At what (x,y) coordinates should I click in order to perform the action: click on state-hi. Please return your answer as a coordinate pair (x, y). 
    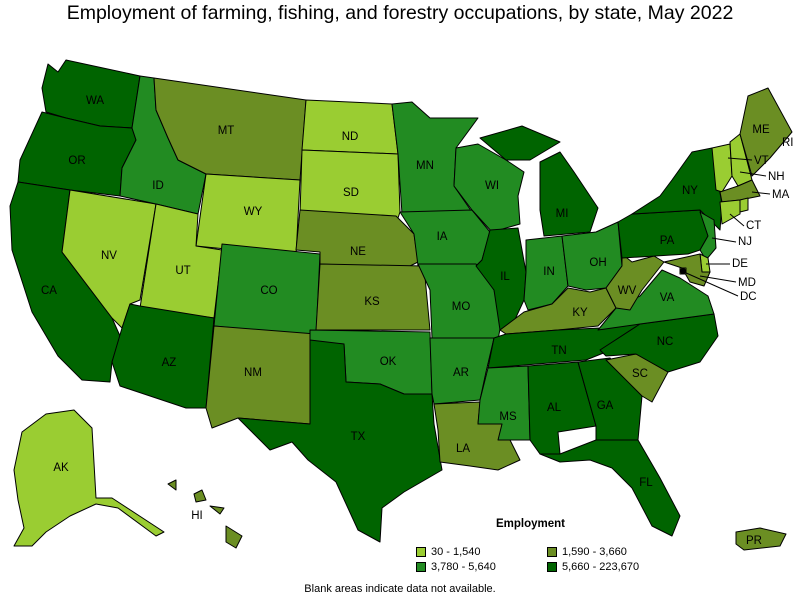
    Looking at the image, I should click on (205, 514).